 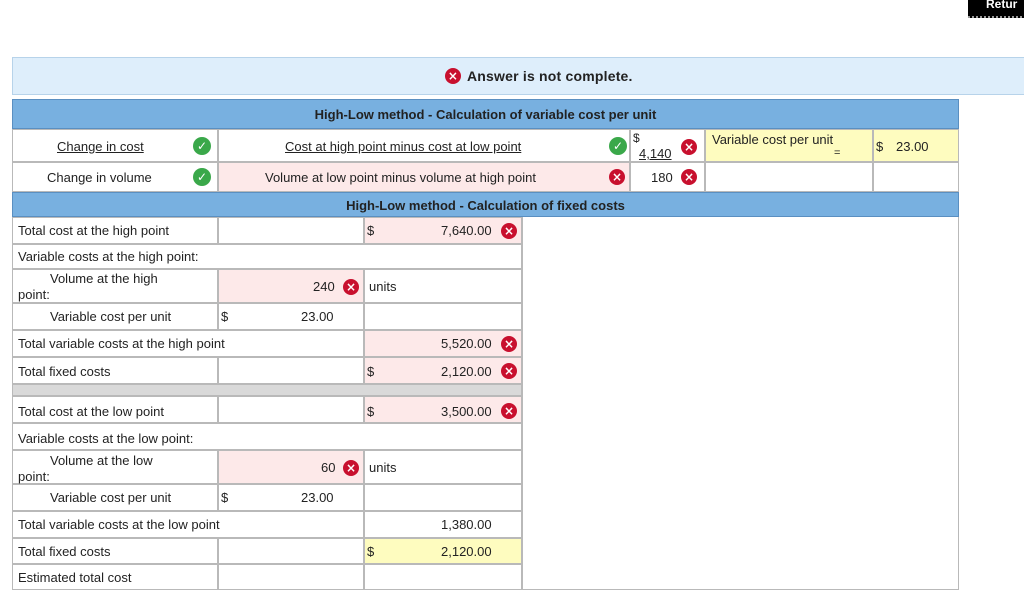 I want to click on volume-low-label-cont: point:, so click(x=34, y=476).